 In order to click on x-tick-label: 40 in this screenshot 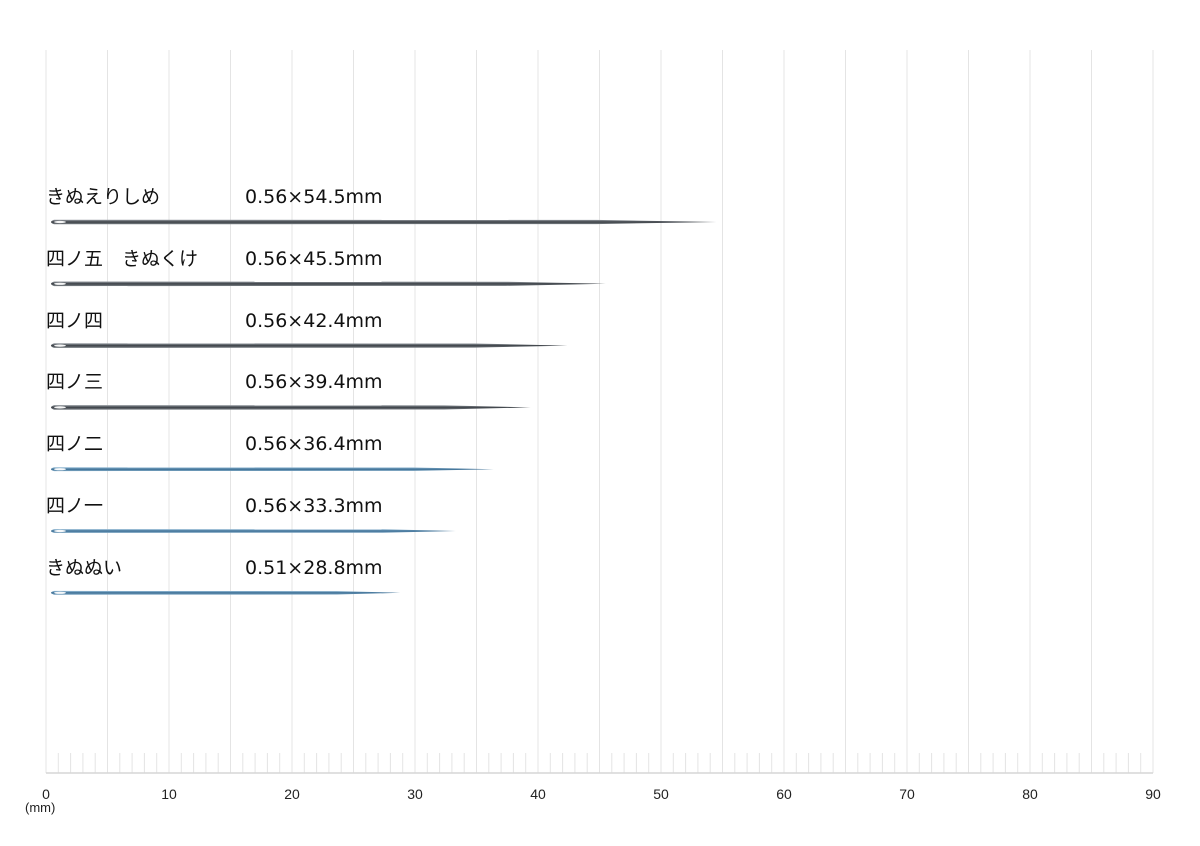, I will do `click(538, 794)`.